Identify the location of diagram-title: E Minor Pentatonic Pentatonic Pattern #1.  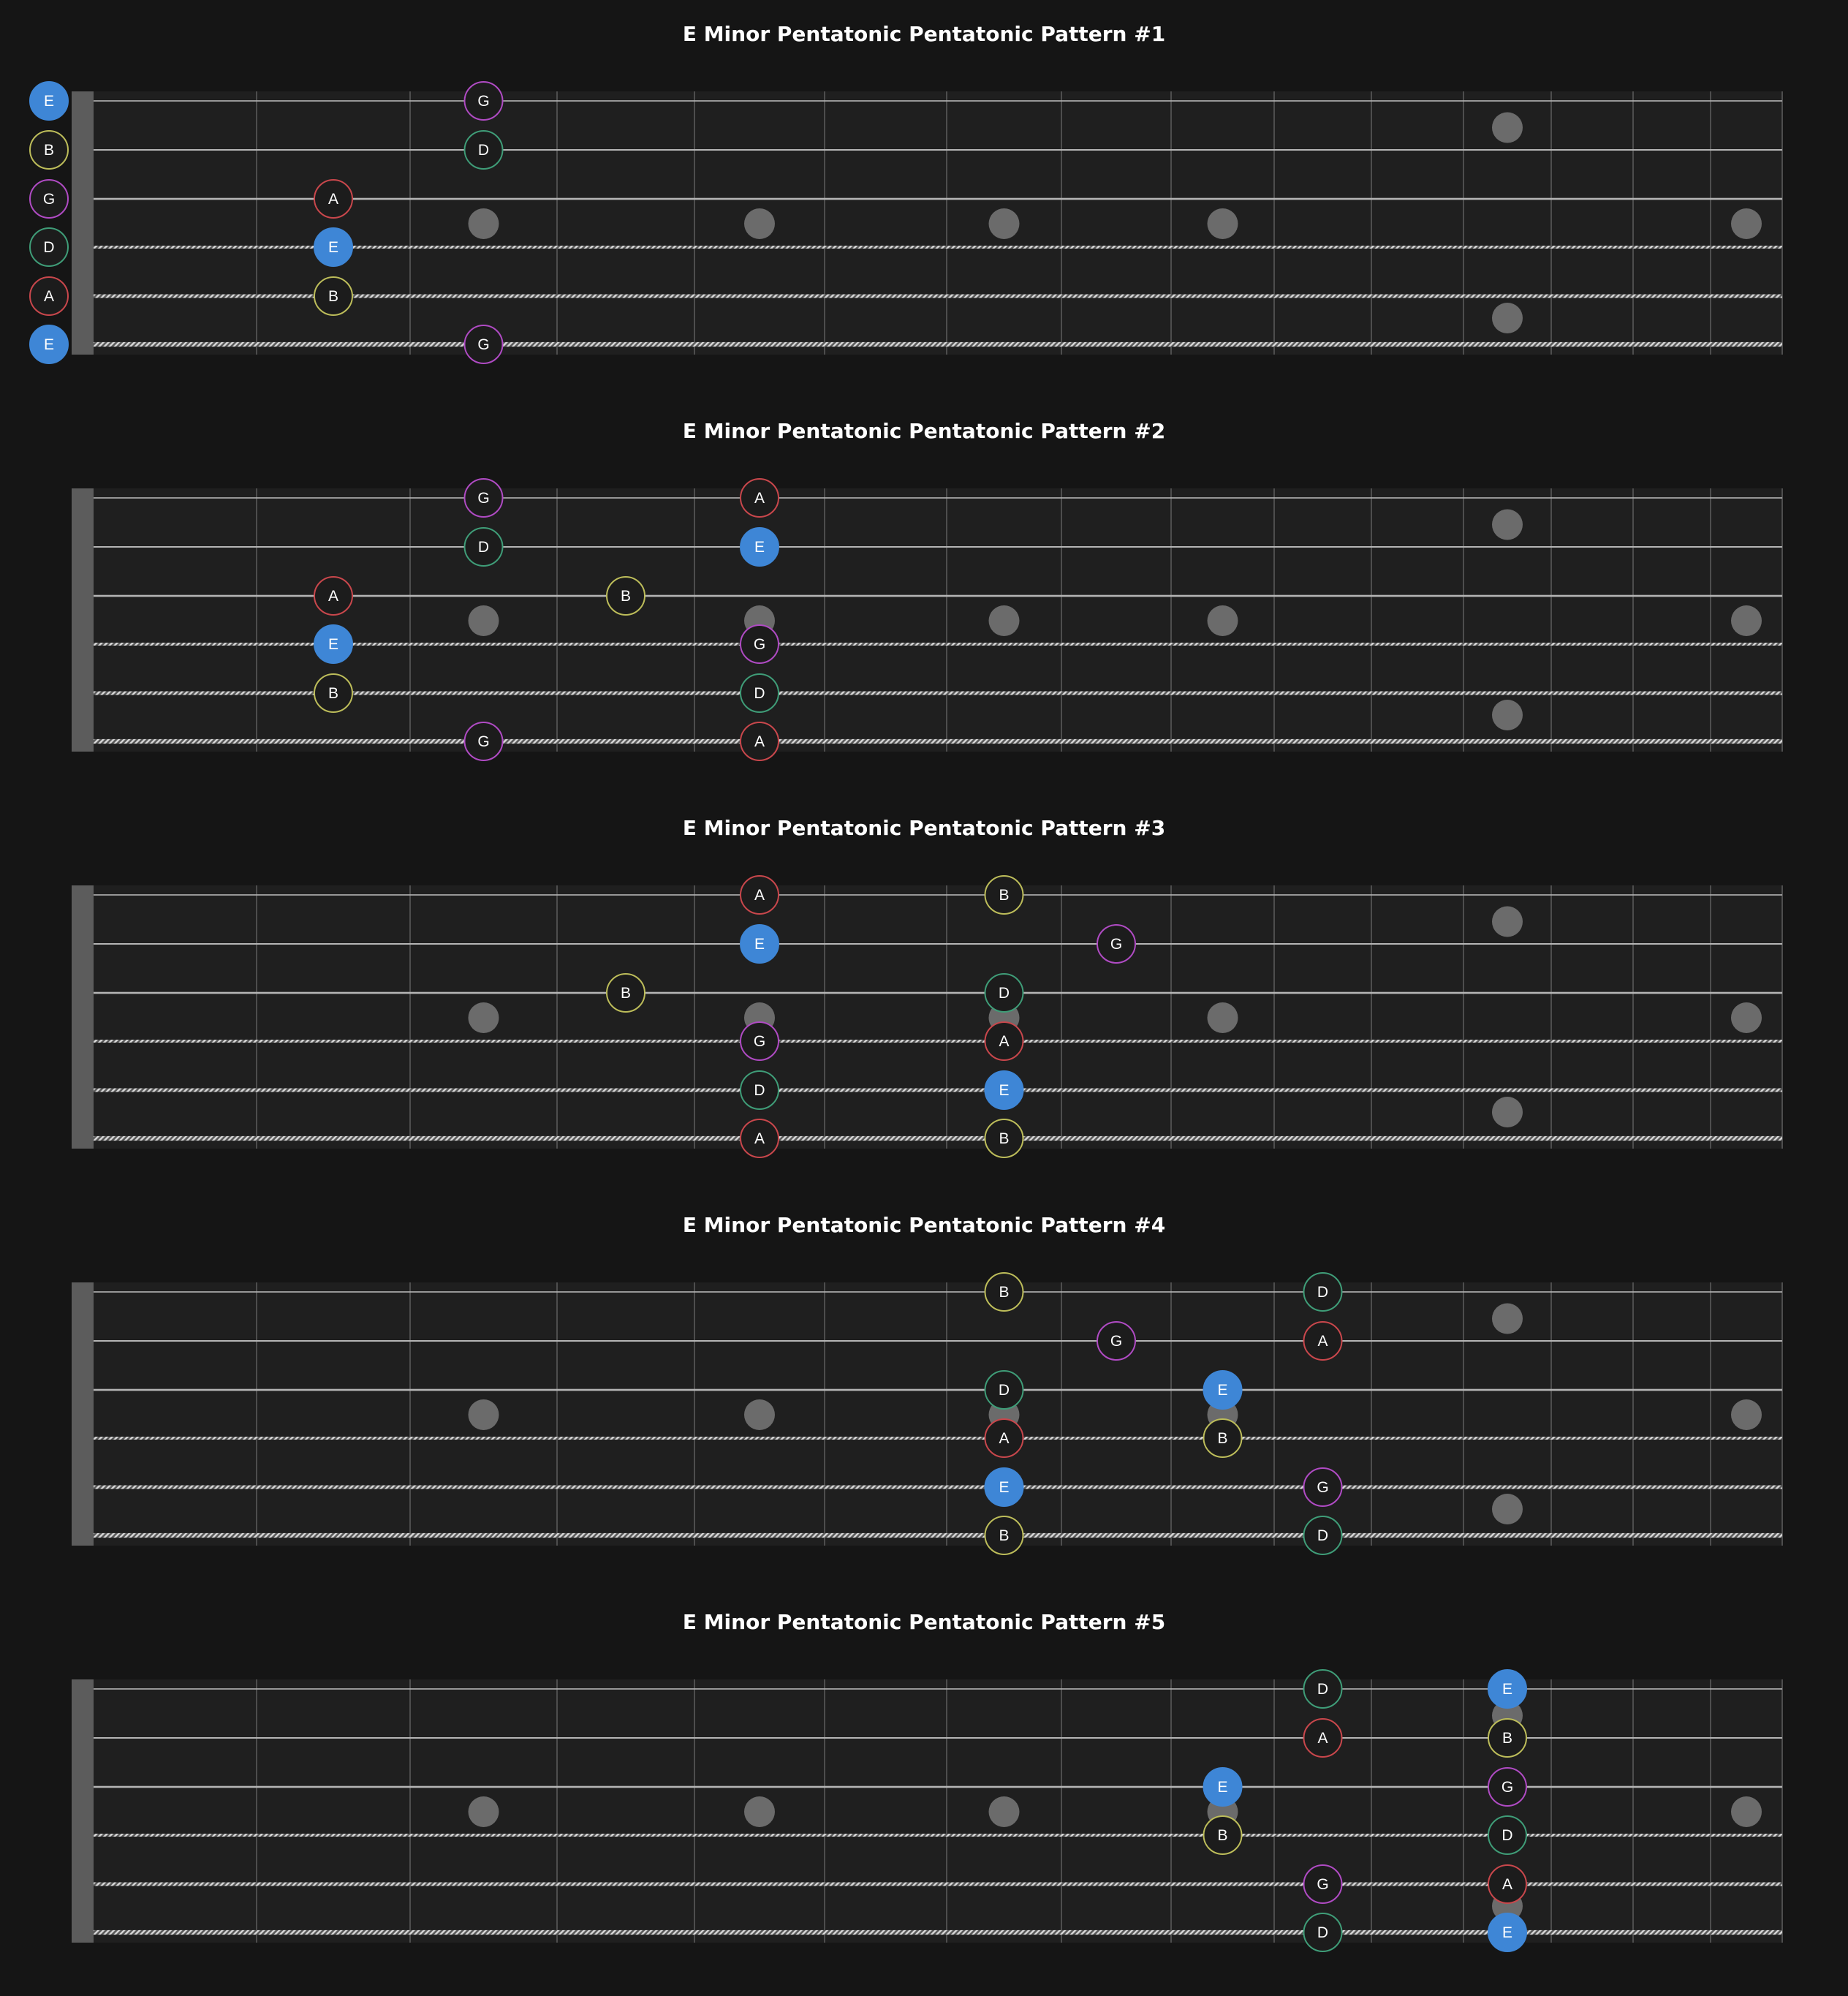
(924, 34).